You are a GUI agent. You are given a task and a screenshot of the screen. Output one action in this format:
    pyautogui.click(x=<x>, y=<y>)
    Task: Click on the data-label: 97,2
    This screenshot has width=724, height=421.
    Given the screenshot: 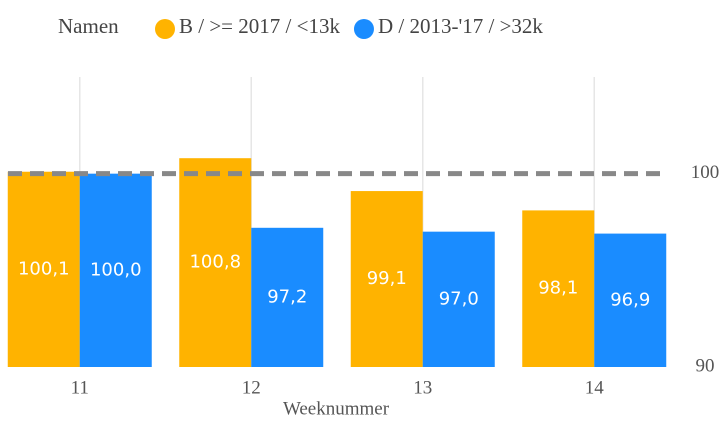 What is the action you would take?
    pyautogui.click(x=287, y=296)
    